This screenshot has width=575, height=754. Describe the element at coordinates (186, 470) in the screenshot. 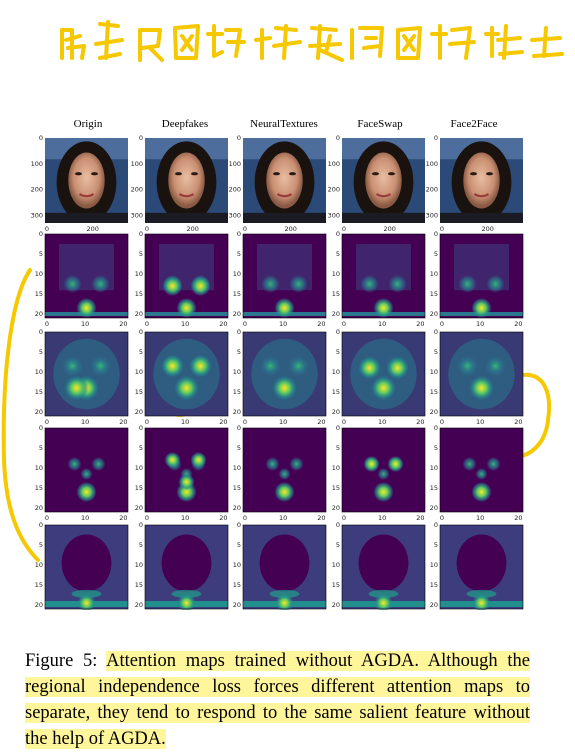

I see `panel-r4-c2` at that location.